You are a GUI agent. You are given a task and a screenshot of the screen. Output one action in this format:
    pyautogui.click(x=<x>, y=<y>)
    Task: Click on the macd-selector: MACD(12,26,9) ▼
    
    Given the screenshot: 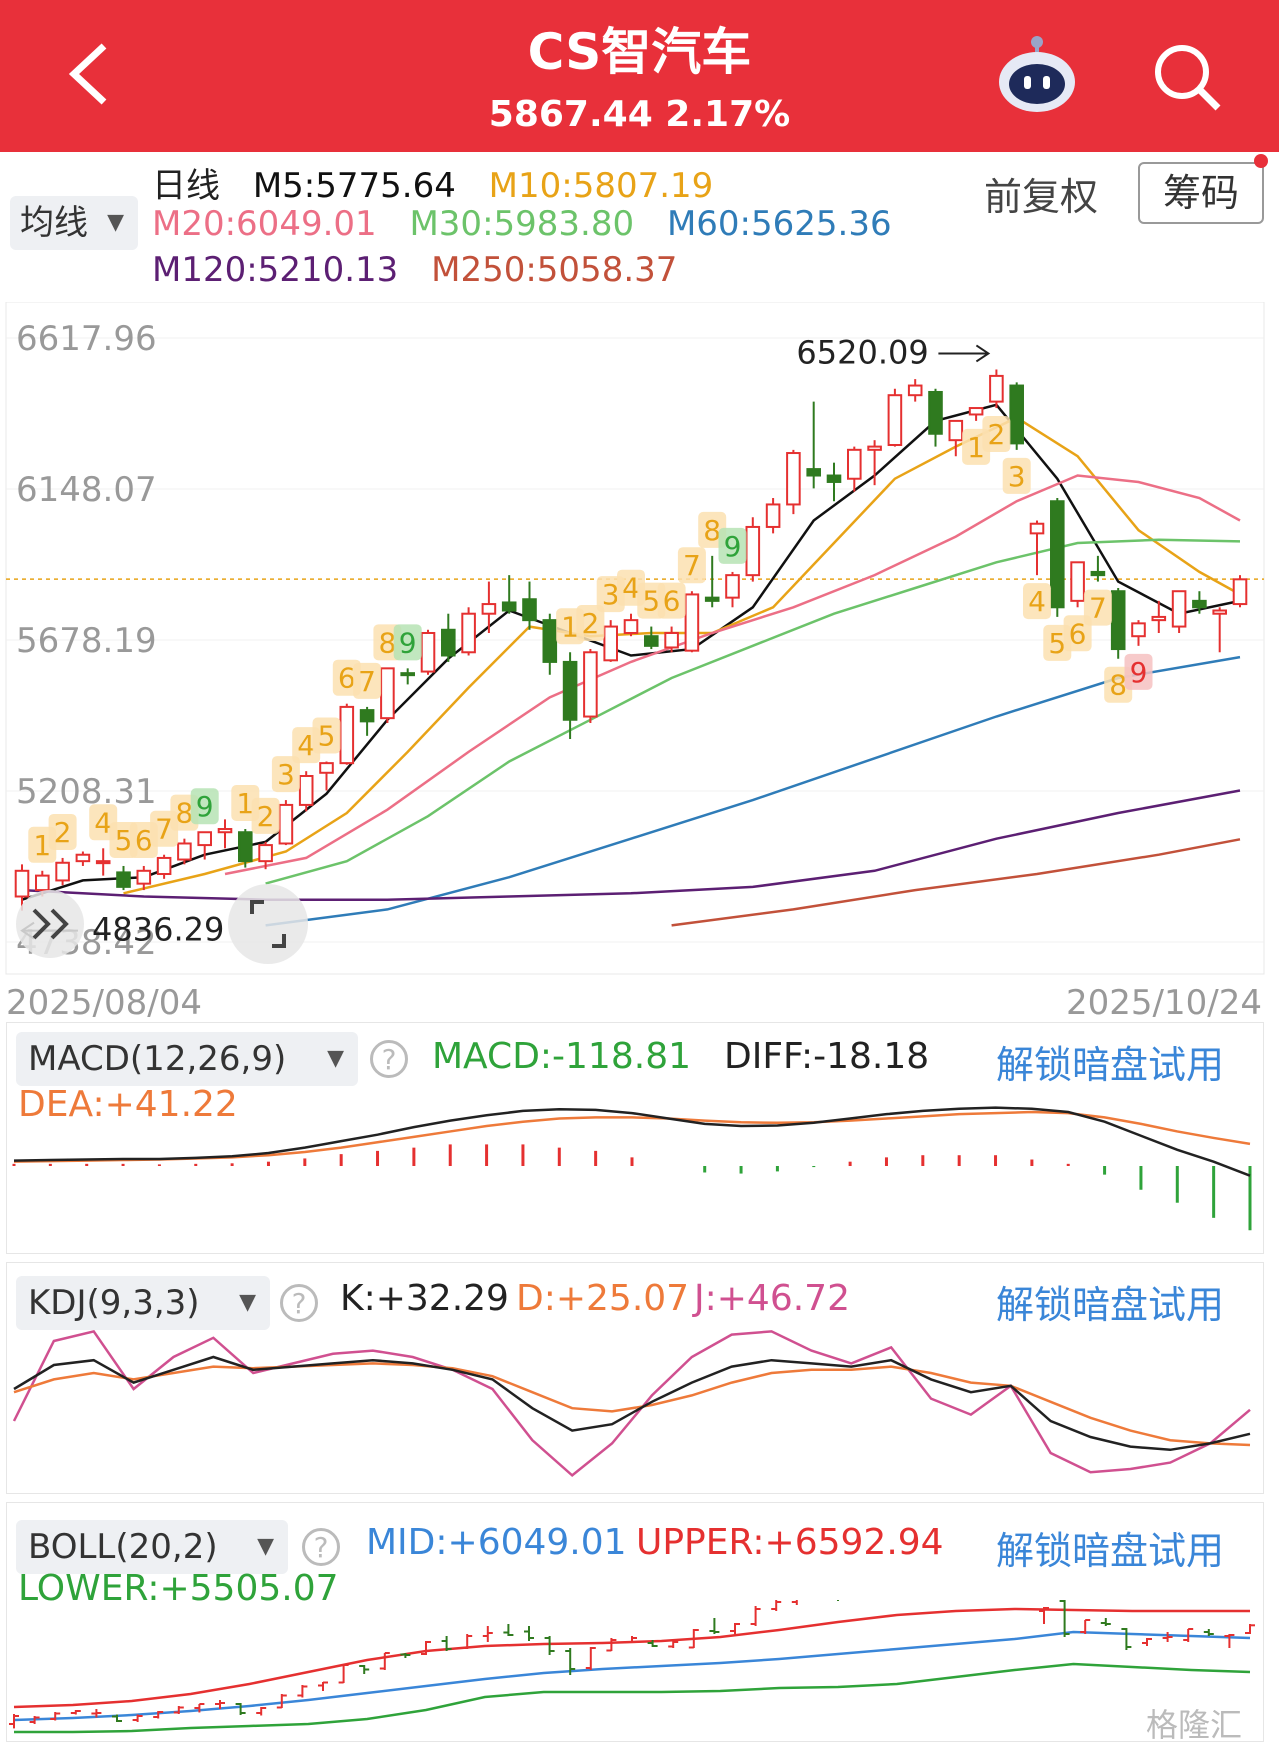 What is the action you would take?
    pyautogui.click(x=187, y=1059)
    